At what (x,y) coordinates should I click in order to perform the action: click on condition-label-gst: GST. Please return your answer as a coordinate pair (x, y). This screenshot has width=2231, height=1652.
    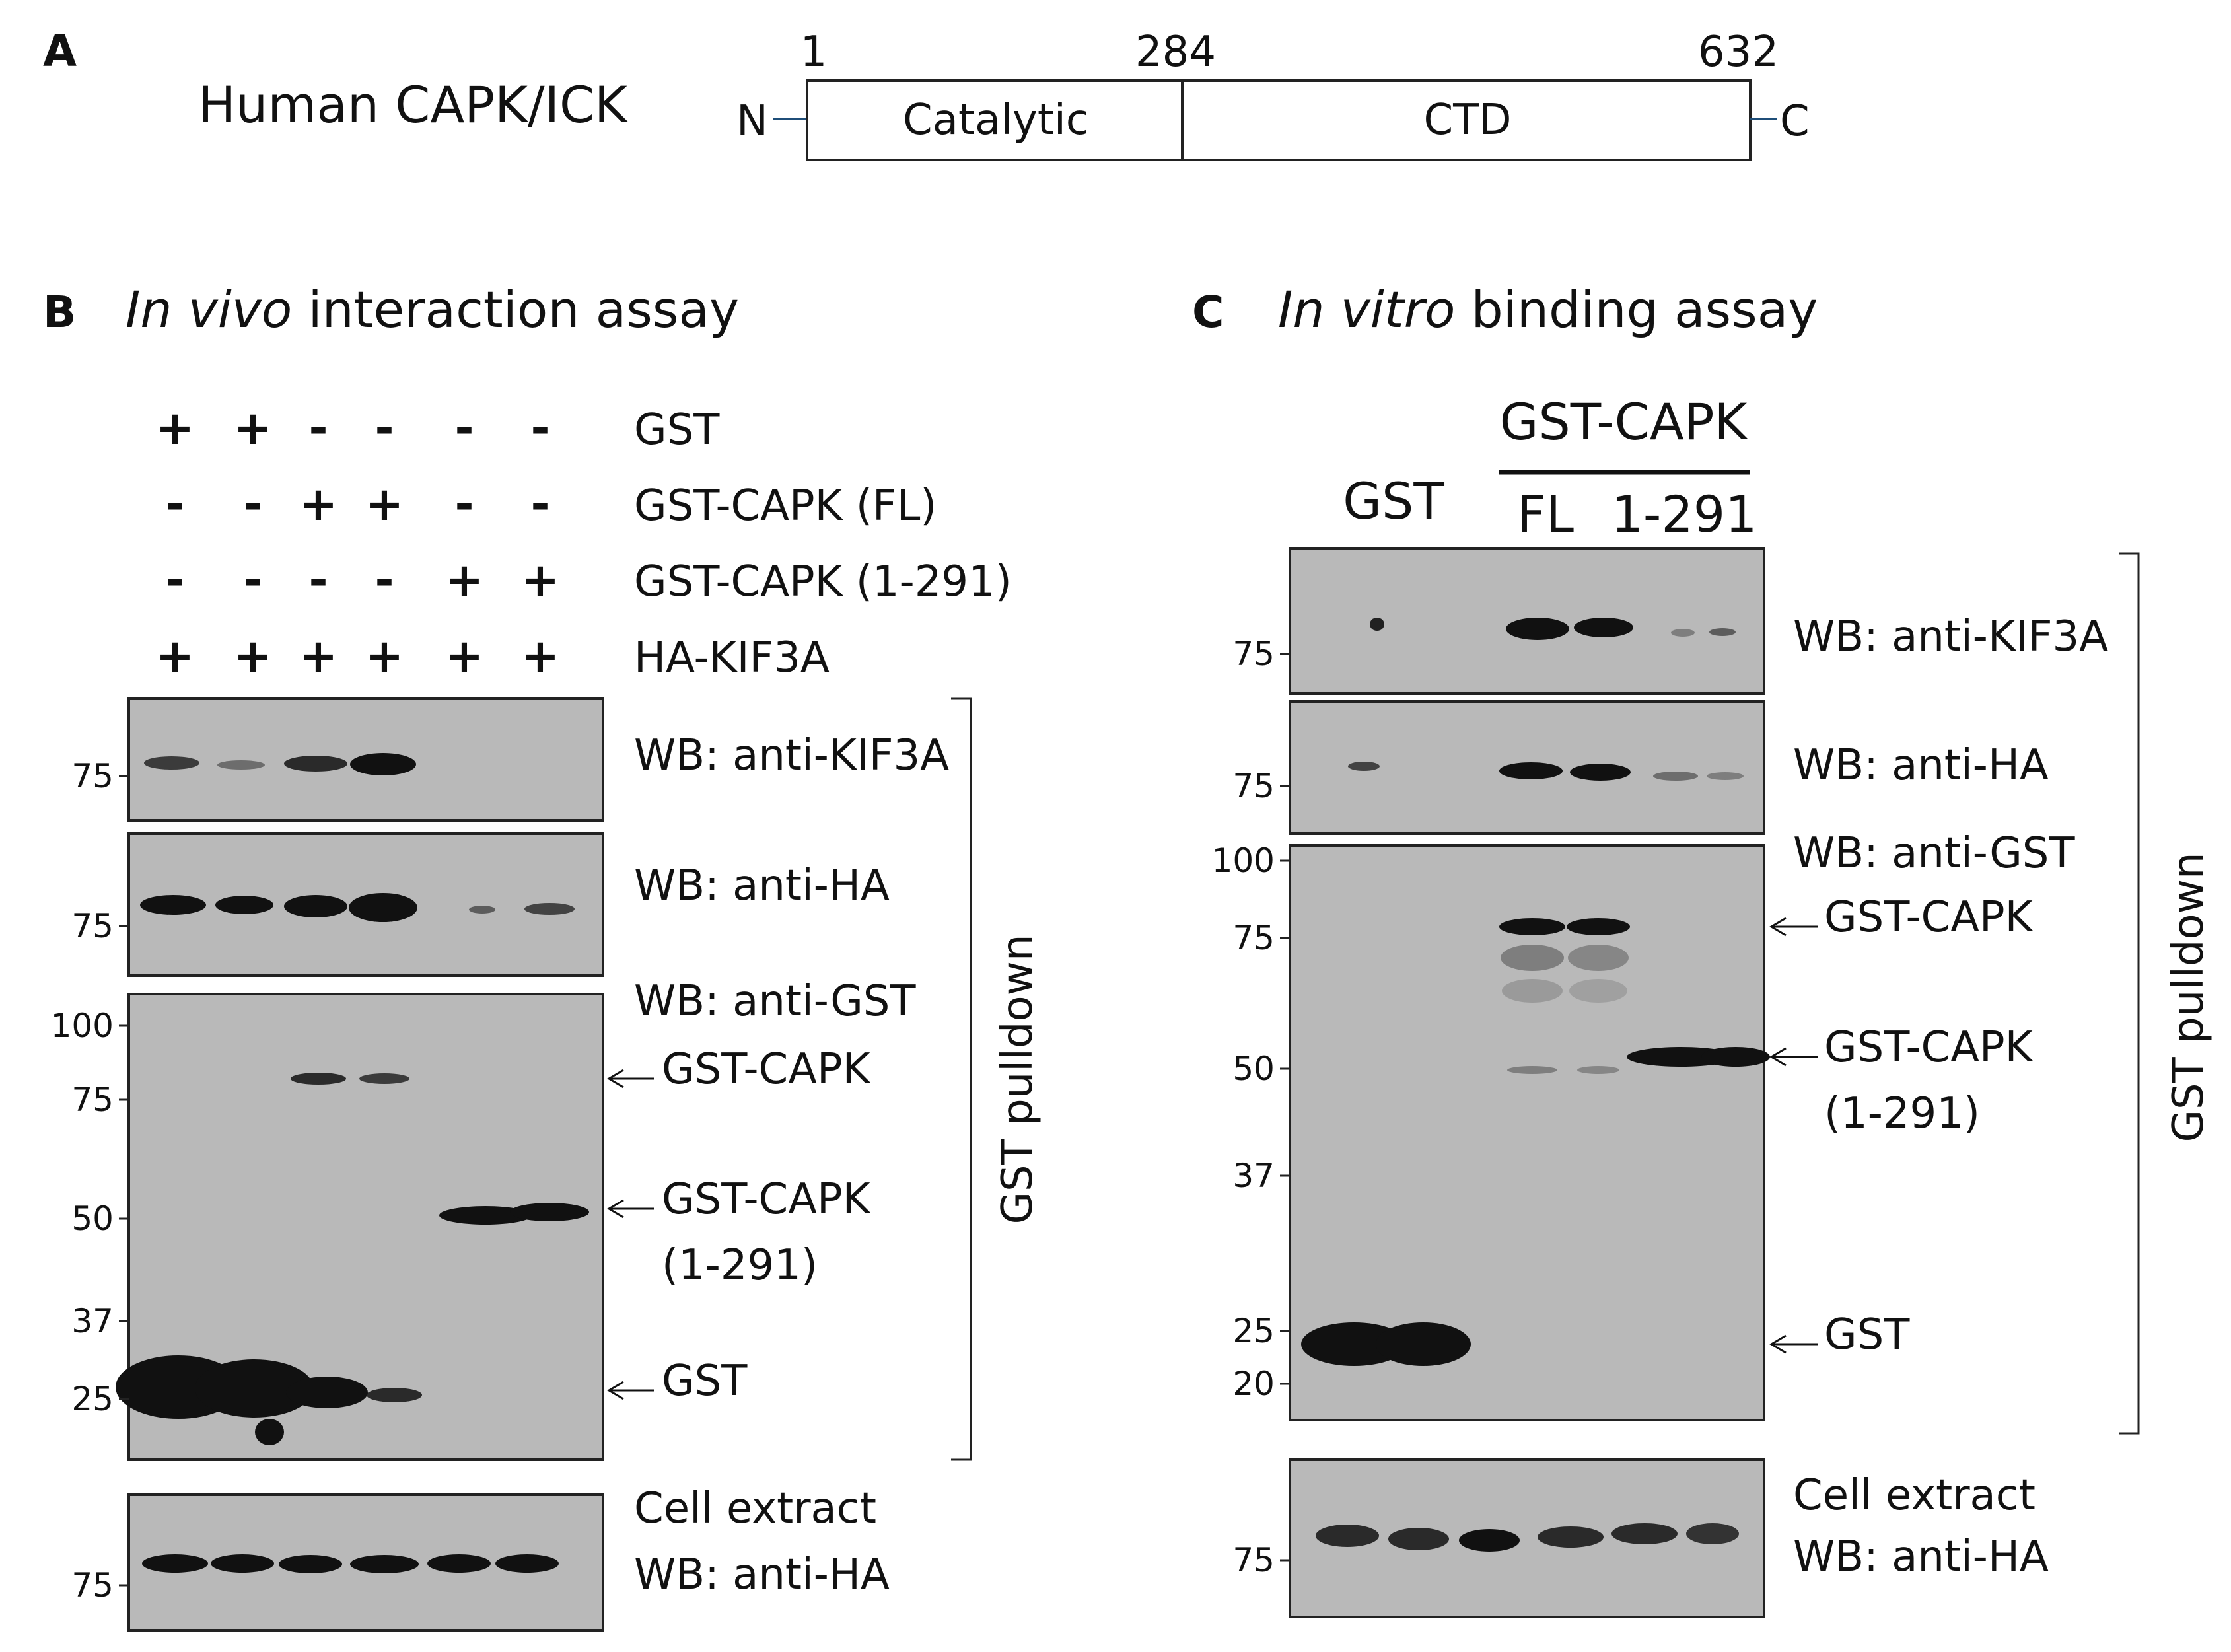
    Looking at the image, I should click on (677, 430).